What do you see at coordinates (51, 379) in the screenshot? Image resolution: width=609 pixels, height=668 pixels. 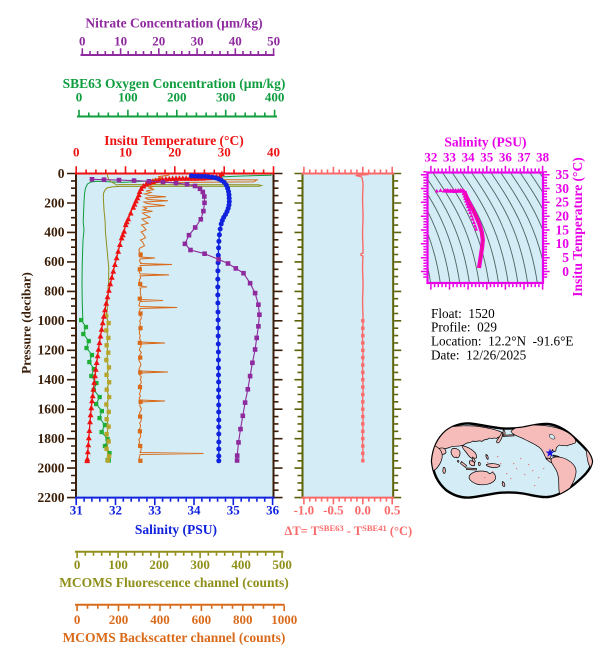 I see `svg-text: 1400` at bounding box center [51, 379].